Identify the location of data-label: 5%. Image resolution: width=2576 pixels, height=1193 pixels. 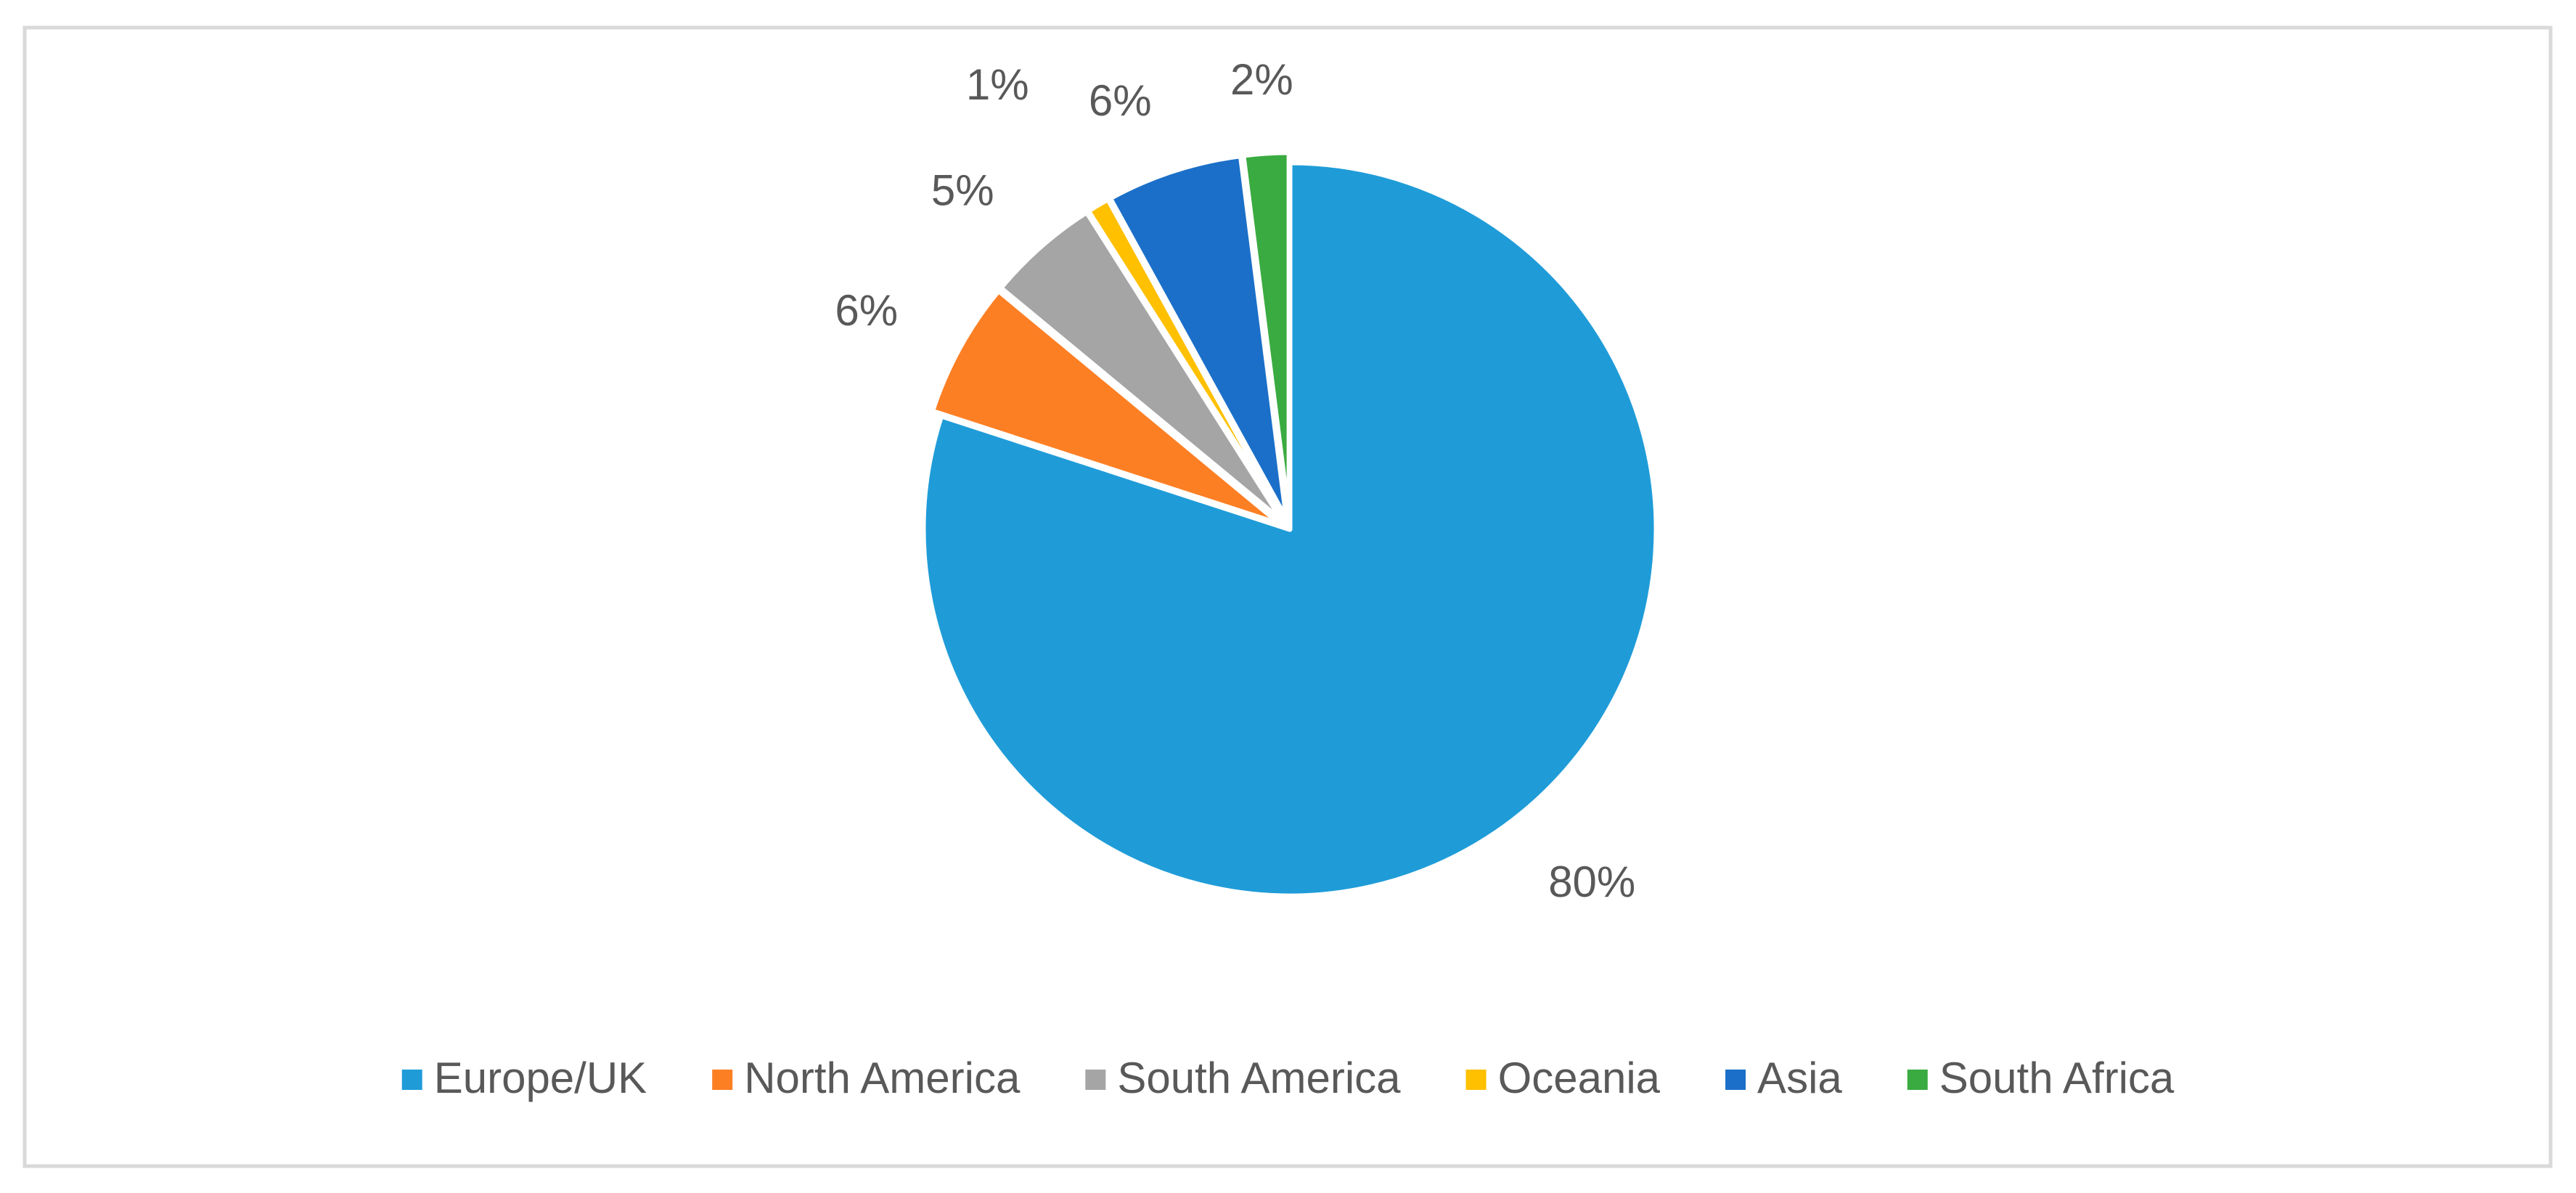
(962, 190).